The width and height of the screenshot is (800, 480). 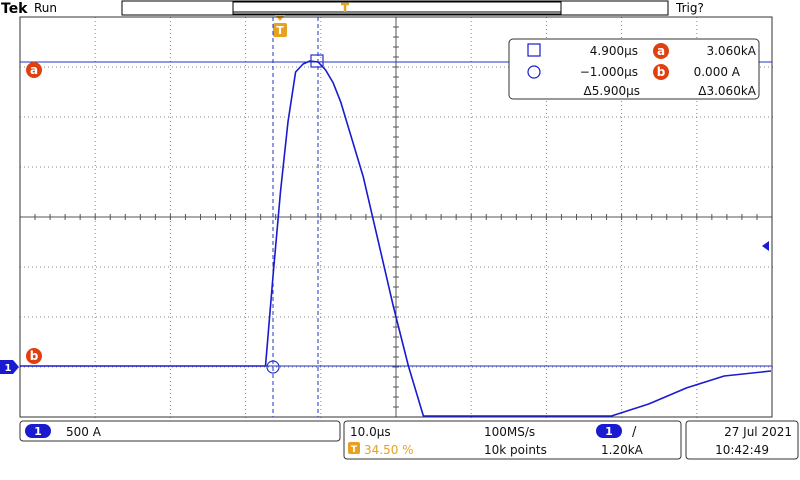 I want to click on cursor-2-circle-marker, so click(x=273, y=367).